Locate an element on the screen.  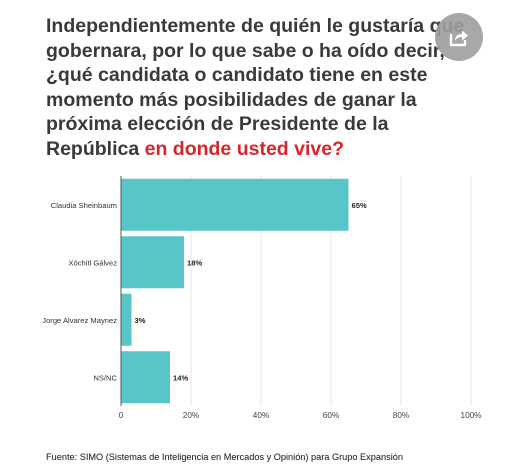
category-label: Xóchitl Gálvez is located at coordinates (92, 262).